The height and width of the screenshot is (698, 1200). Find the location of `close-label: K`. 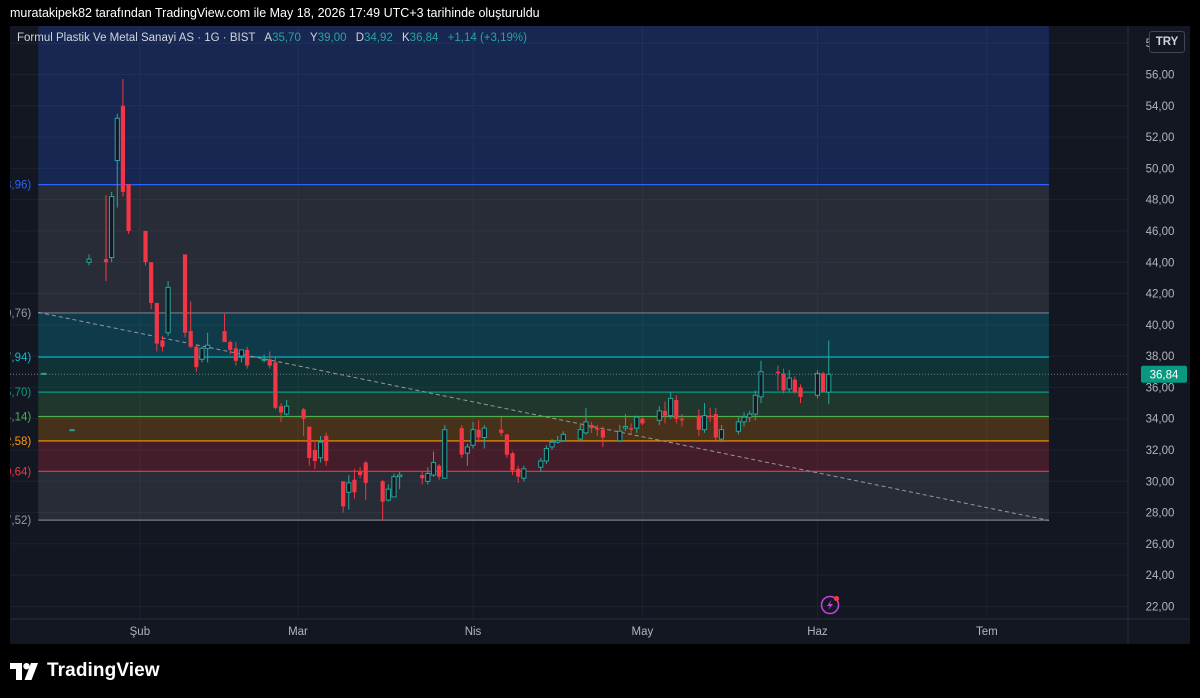

close-label: K is located at coordinates (406, 38).